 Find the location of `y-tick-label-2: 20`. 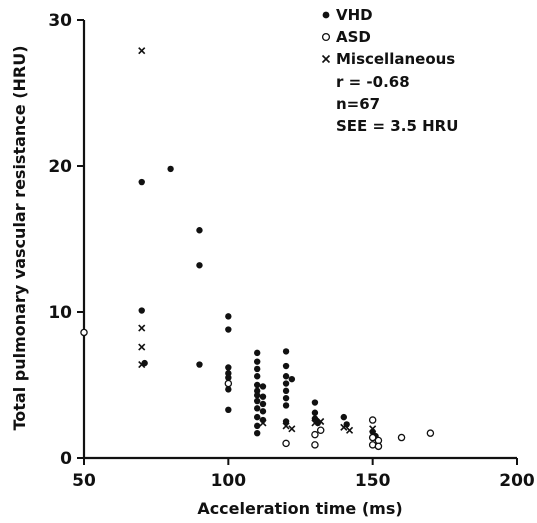

y-tick-label-2: 20 is located at coordinates (60, 167).